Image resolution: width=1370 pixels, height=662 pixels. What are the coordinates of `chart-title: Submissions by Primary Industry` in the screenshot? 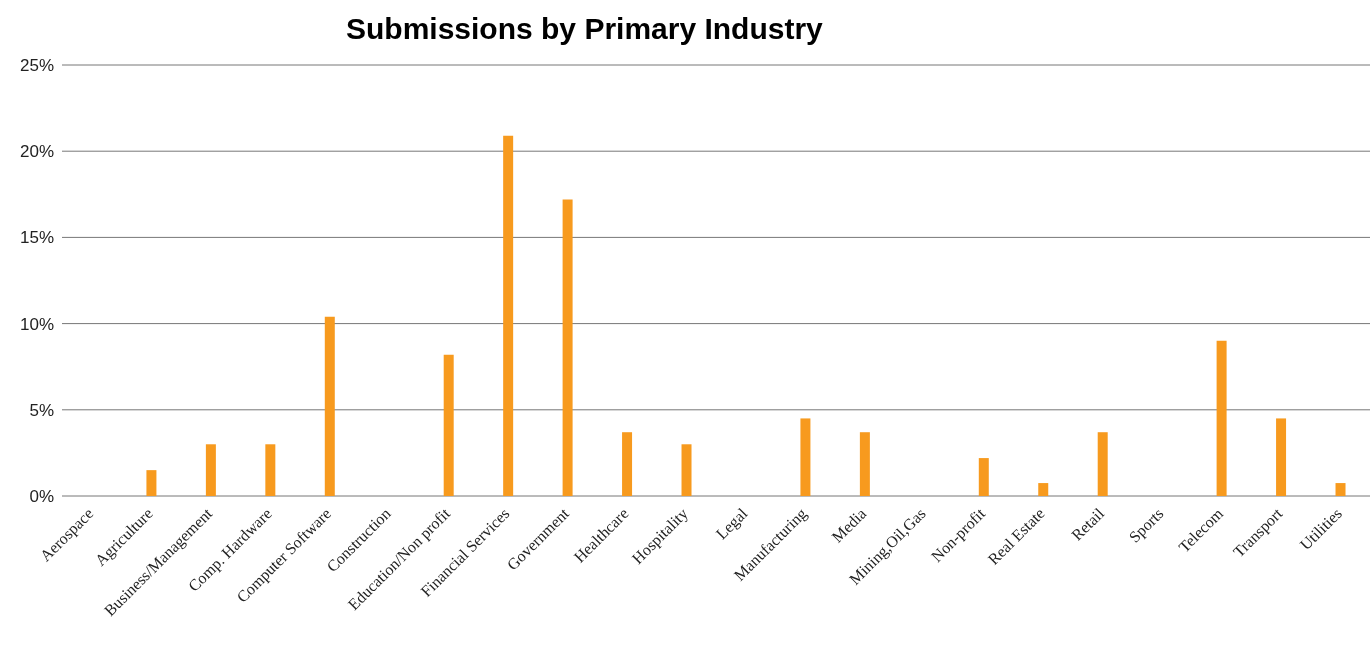 It's located at (584, 29).